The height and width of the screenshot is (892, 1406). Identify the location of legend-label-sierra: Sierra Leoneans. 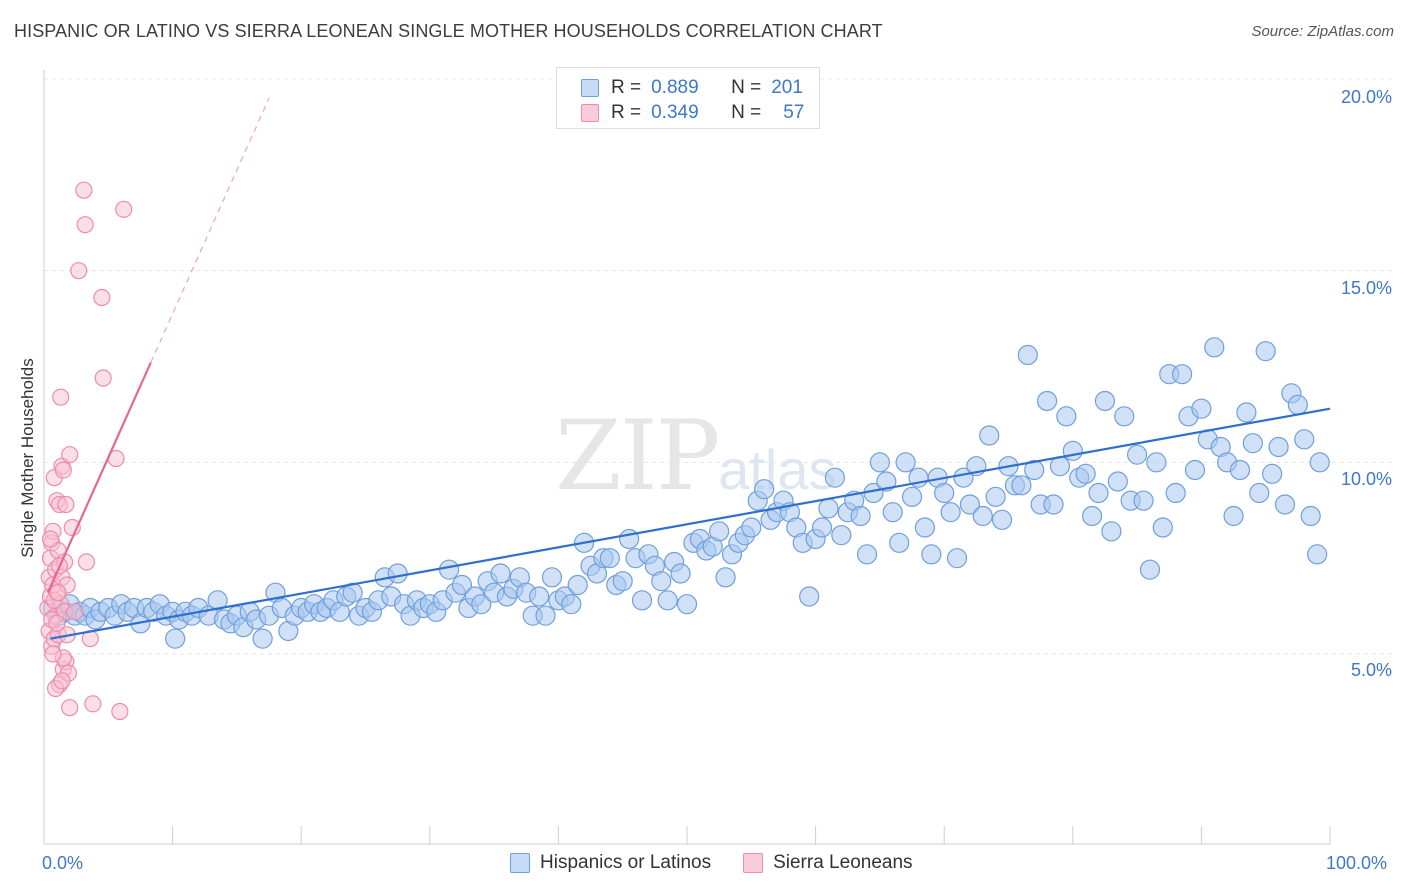
(843, 862).